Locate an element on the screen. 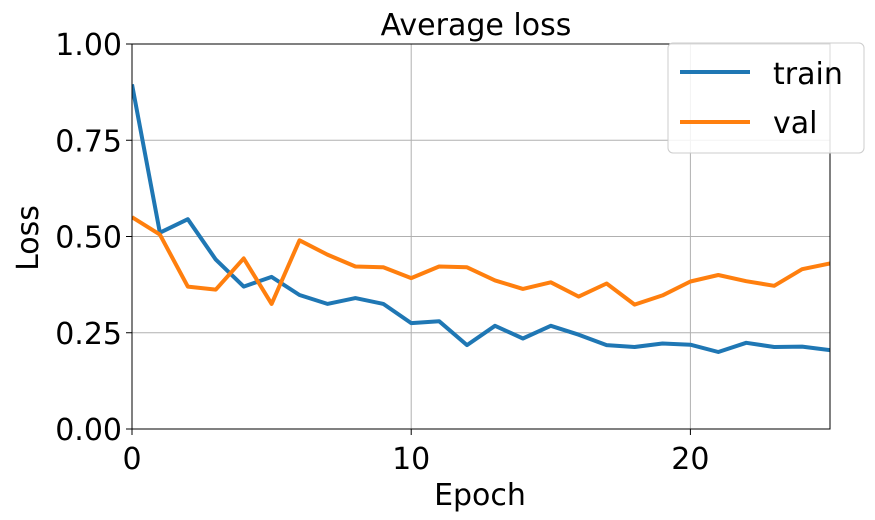 This screenshot has height=520, width=875. y-tick-label: 0.50 is located at coordinates (88, 238).